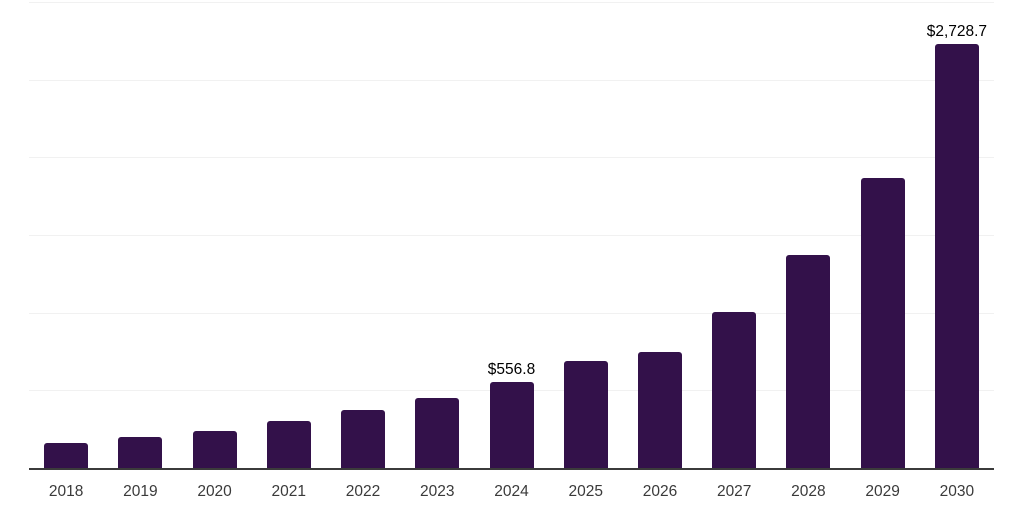 The image size is (1024, 512). I want to click on x-tick-2018: 2018, so click(66, 491).